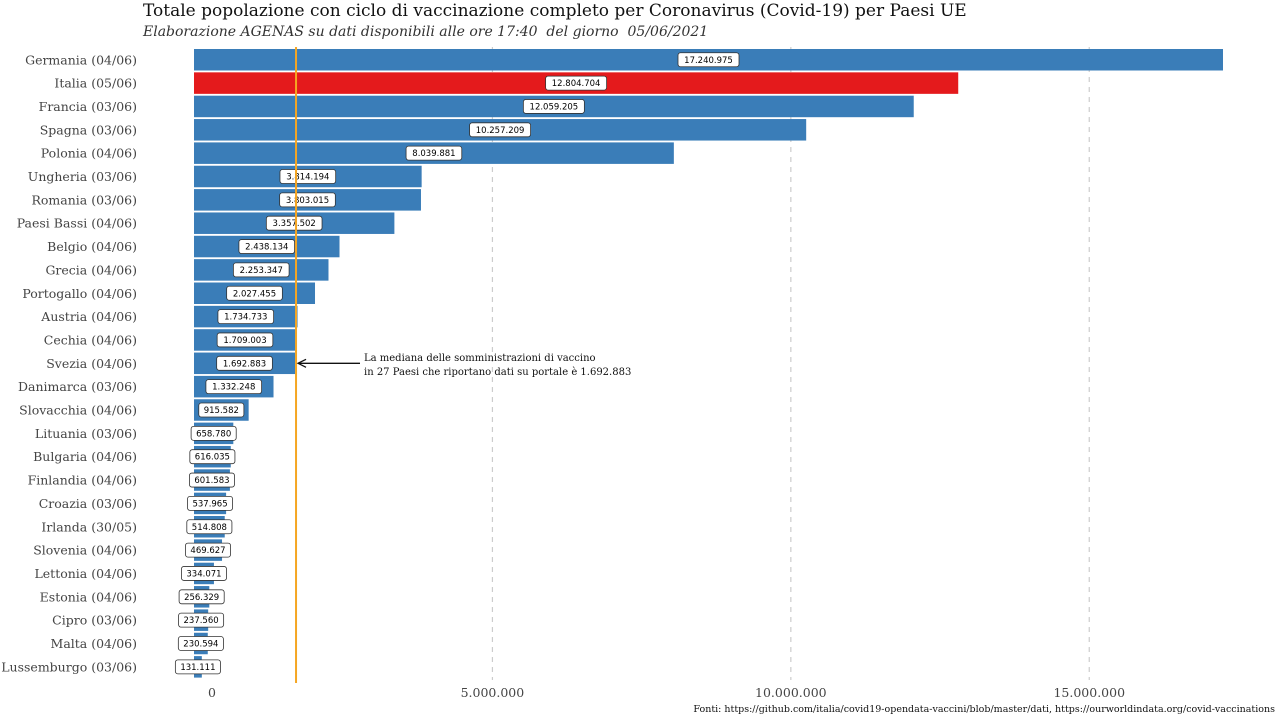  What do you see at coordinates (82, 176) in the screenshot?
I see `category-label: Ungheria (03/06)` at bounding box center [82, 176].